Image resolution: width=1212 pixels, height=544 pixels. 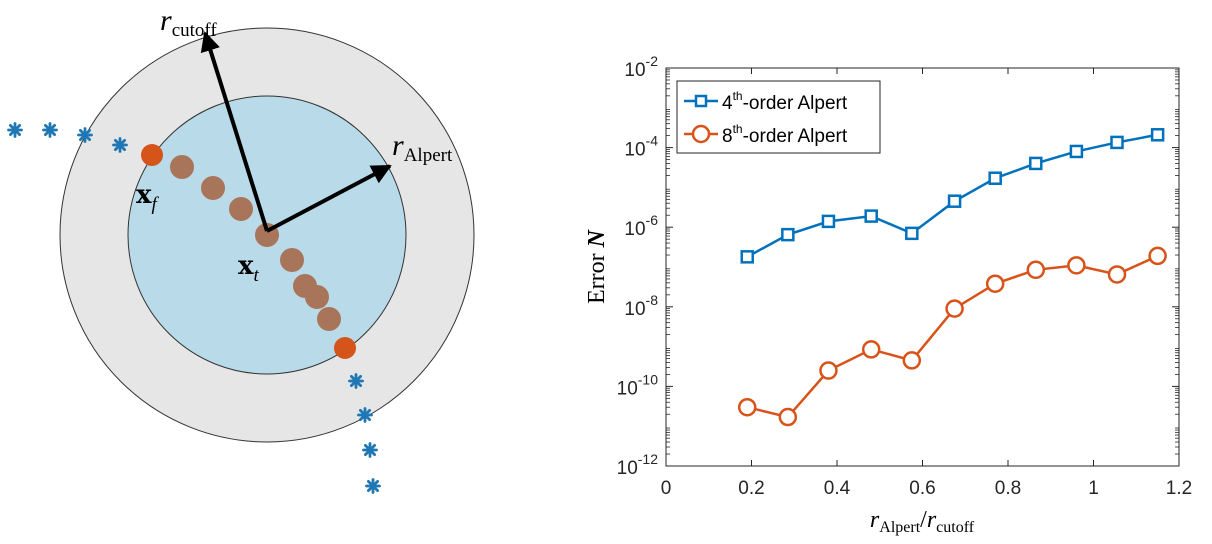 What do you see at coordinates (188, 22) in the screenshot?
I see `r-cutoff-label: rcutoff` at bounding box center [188, 22].